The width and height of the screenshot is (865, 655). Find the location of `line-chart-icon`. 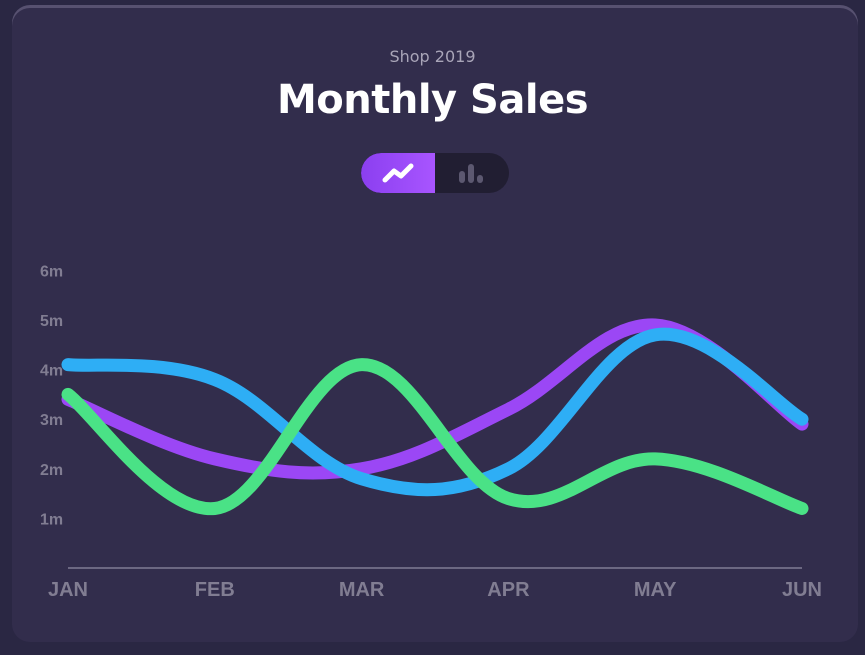

line-chart-icon is located at coordinates (398, 173).